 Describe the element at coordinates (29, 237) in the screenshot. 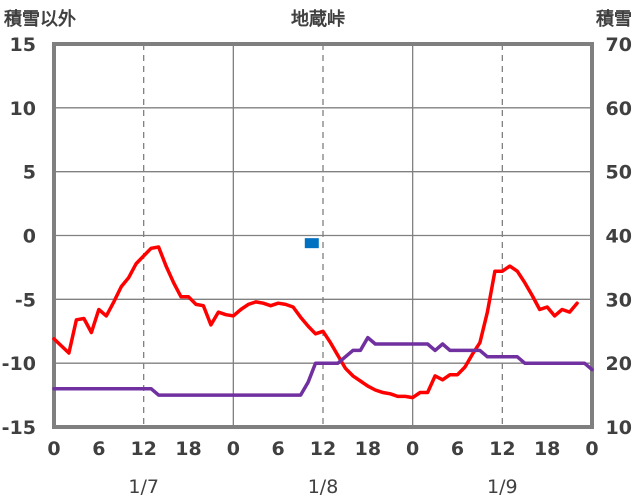

I see `left-tick-label: 0` at that location.